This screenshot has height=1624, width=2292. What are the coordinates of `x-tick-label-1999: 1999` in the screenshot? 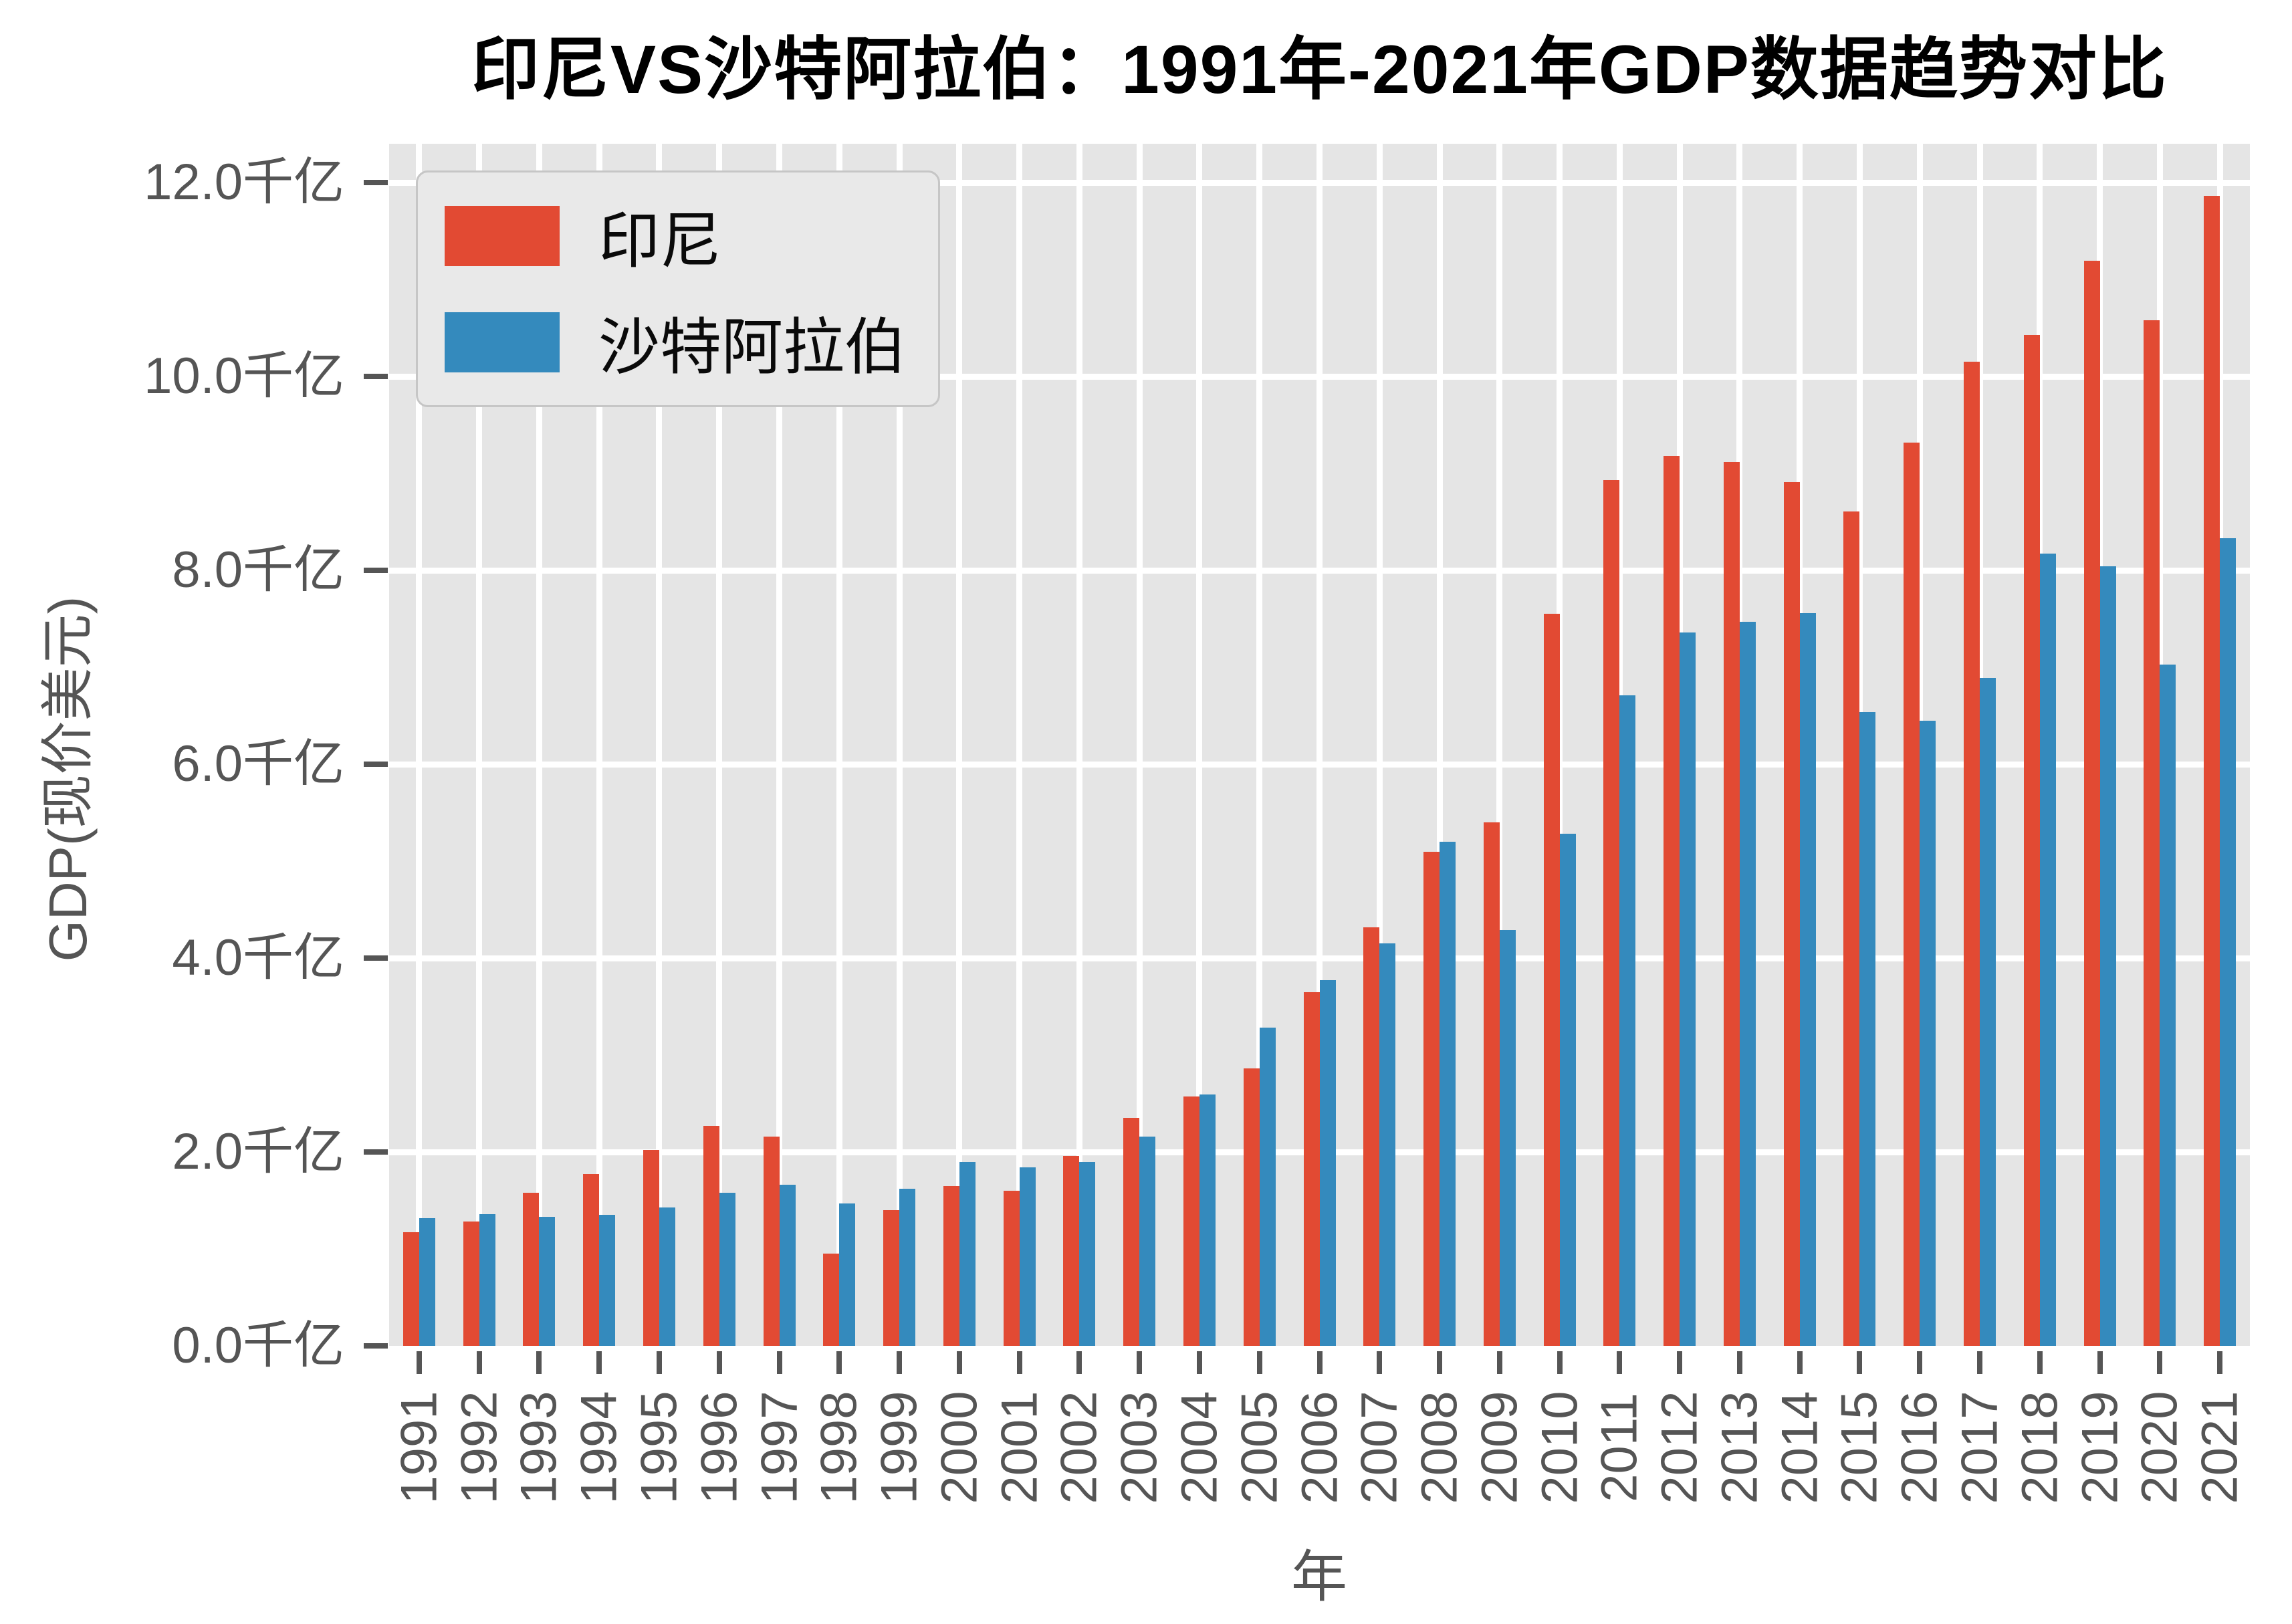 It's located at (899, 1447).